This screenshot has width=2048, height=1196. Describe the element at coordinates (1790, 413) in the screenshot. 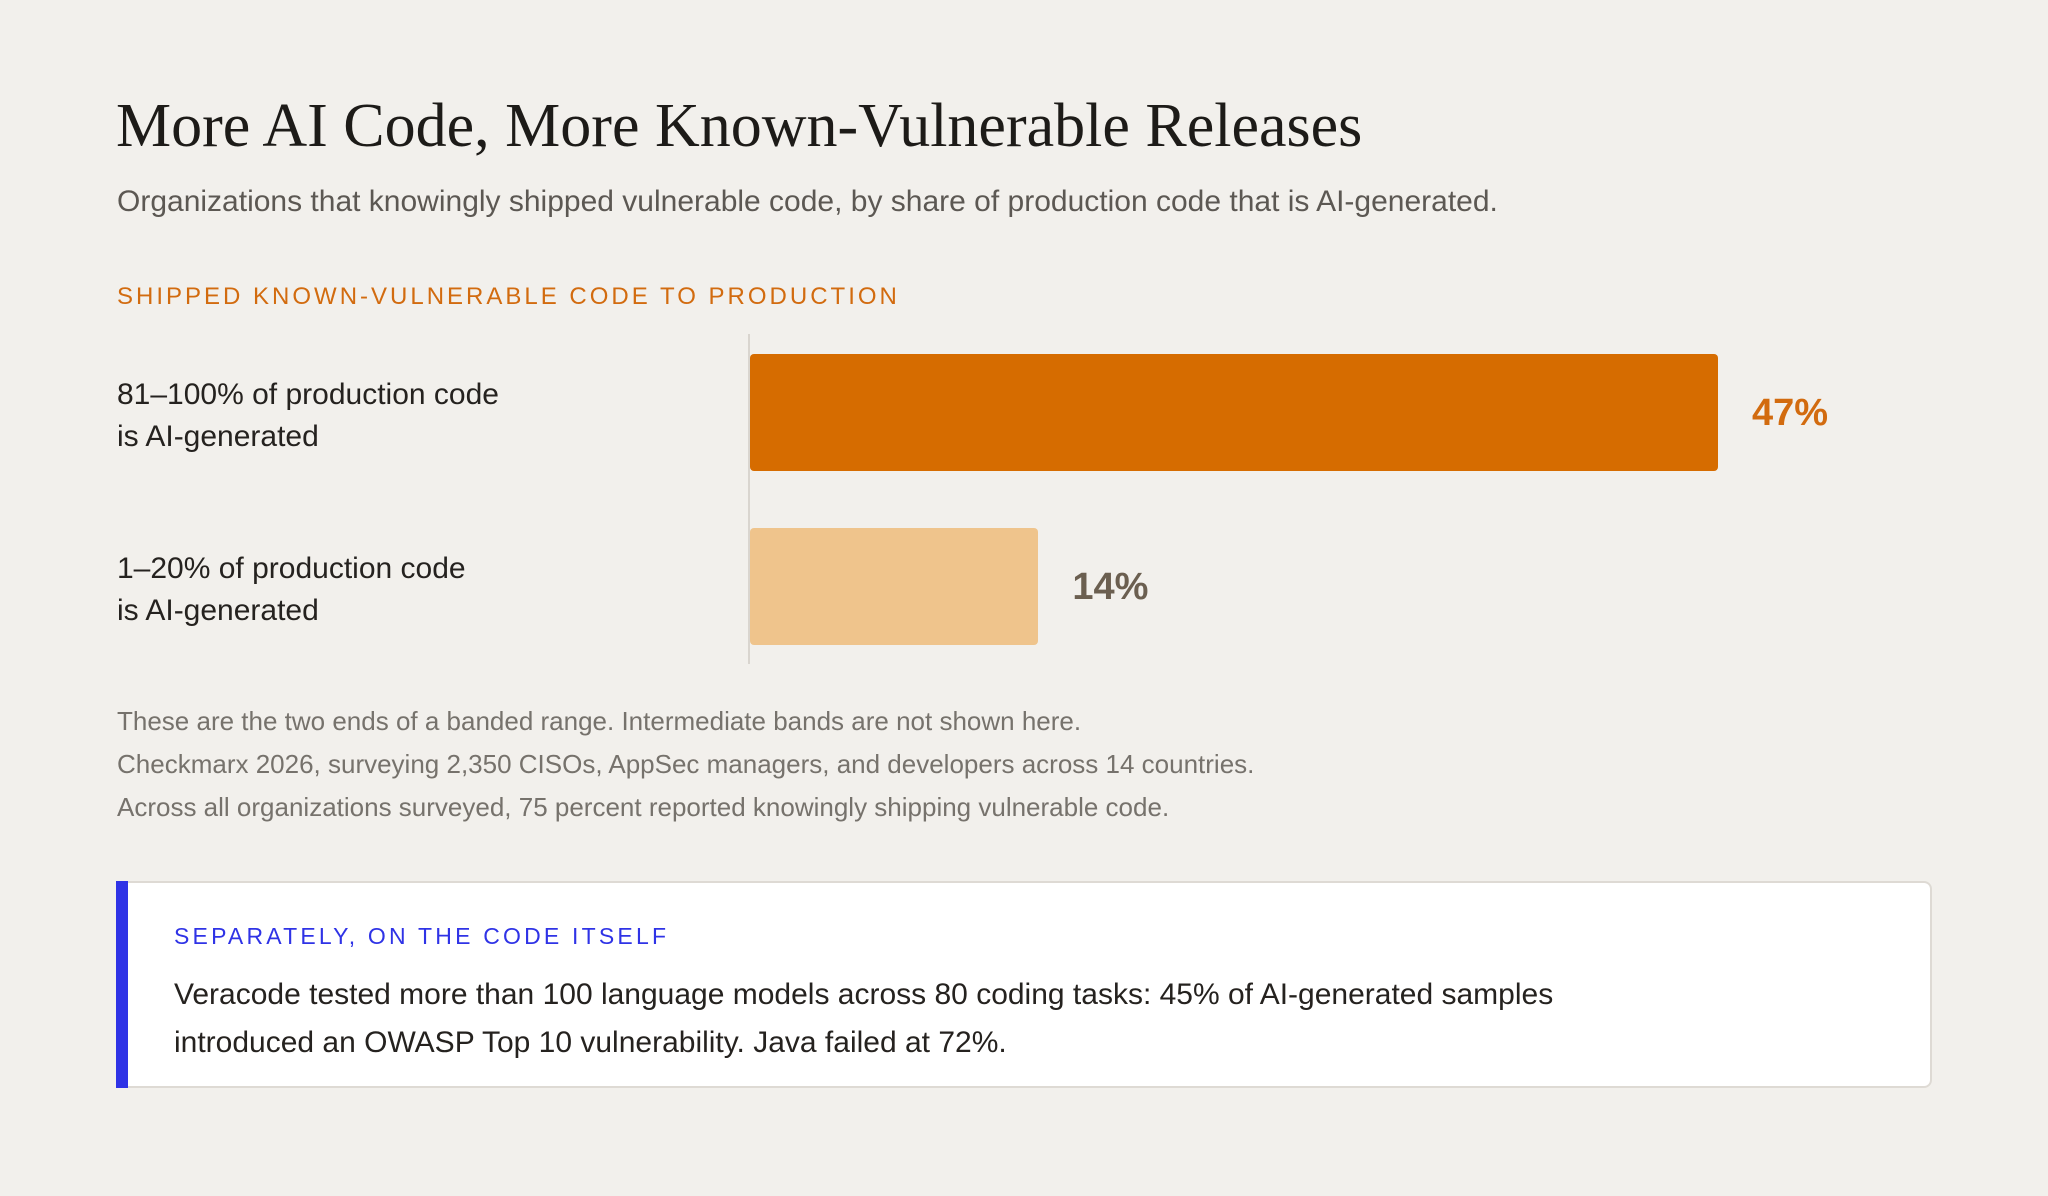

I see `value-label-high: 47%` at that location.